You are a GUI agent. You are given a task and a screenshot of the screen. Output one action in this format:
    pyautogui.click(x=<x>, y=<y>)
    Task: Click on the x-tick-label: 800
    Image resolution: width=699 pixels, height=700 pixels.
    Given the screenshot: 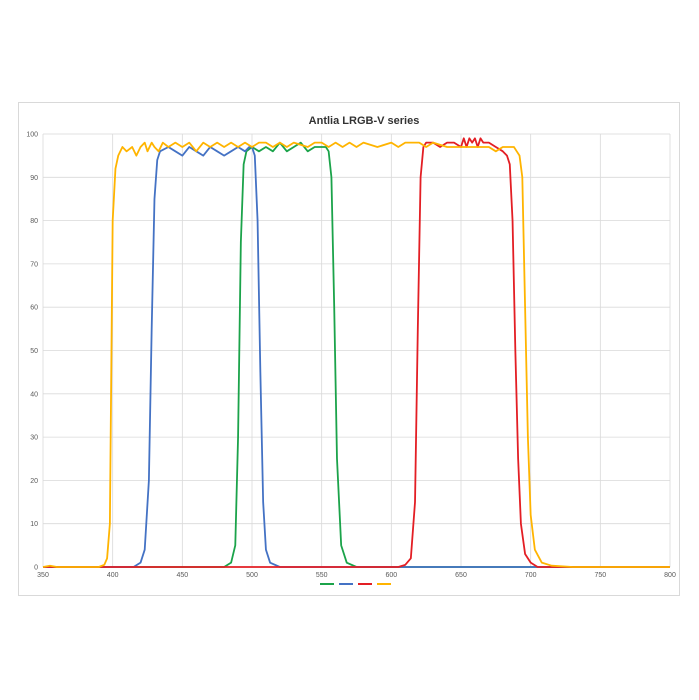 What is the action you would take?
    pyautogui.click(x=670, y=575)
    